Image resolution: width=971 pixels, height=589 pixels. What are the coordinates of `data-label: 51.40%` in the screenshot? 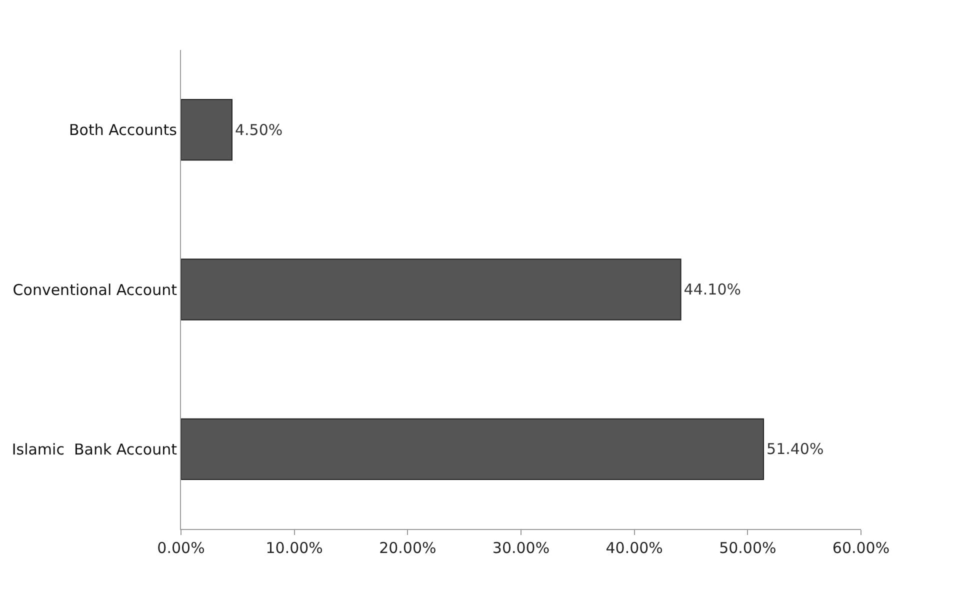 It's located at (795, 449).